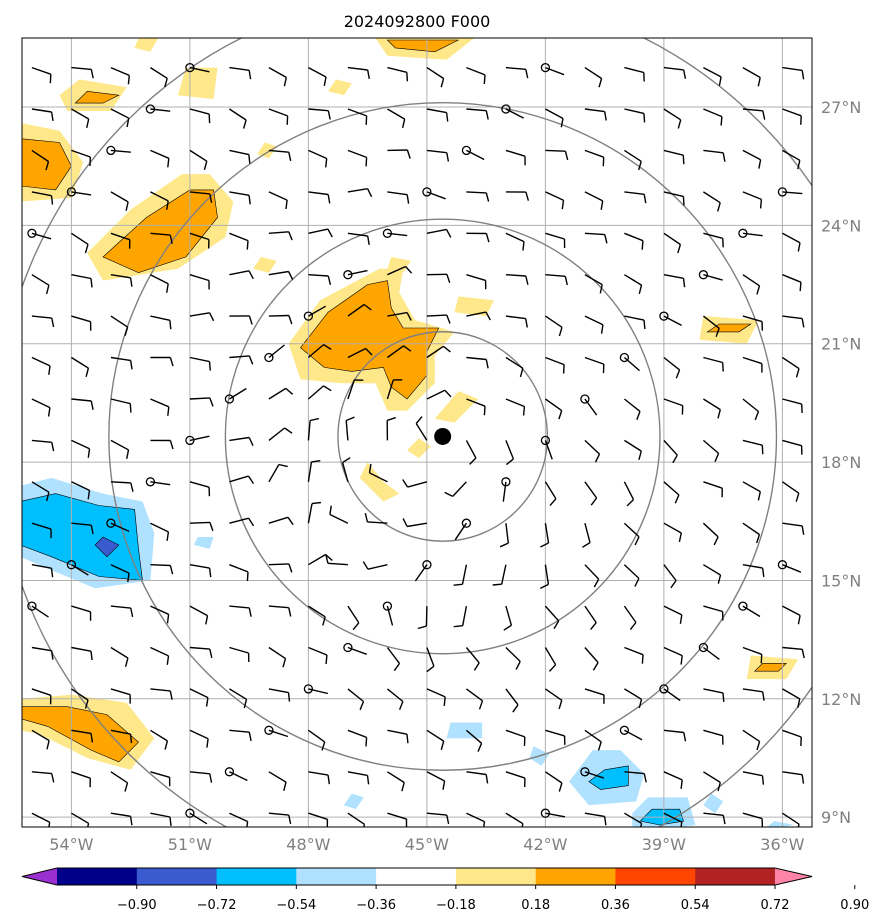  What do you see at coordinates (695, 905) in the screenshot?
I see `colorbar-tick-label: 0.54` at bounding box center [695, 905].